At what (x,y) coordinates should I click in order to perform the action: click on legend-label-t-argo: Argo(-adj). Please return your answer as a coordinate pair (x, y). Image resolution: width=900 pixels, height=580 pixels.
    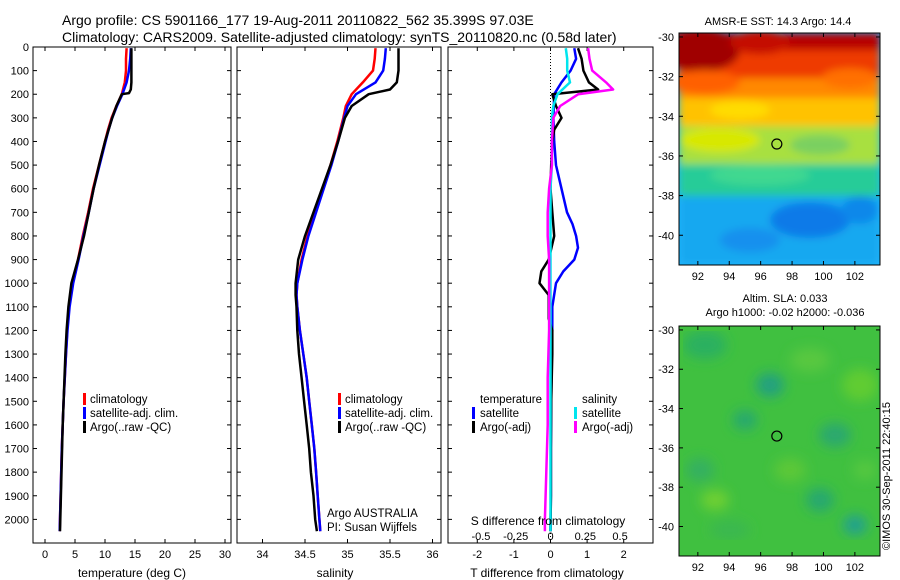
    Looking at the image, I should click on (505, 428).